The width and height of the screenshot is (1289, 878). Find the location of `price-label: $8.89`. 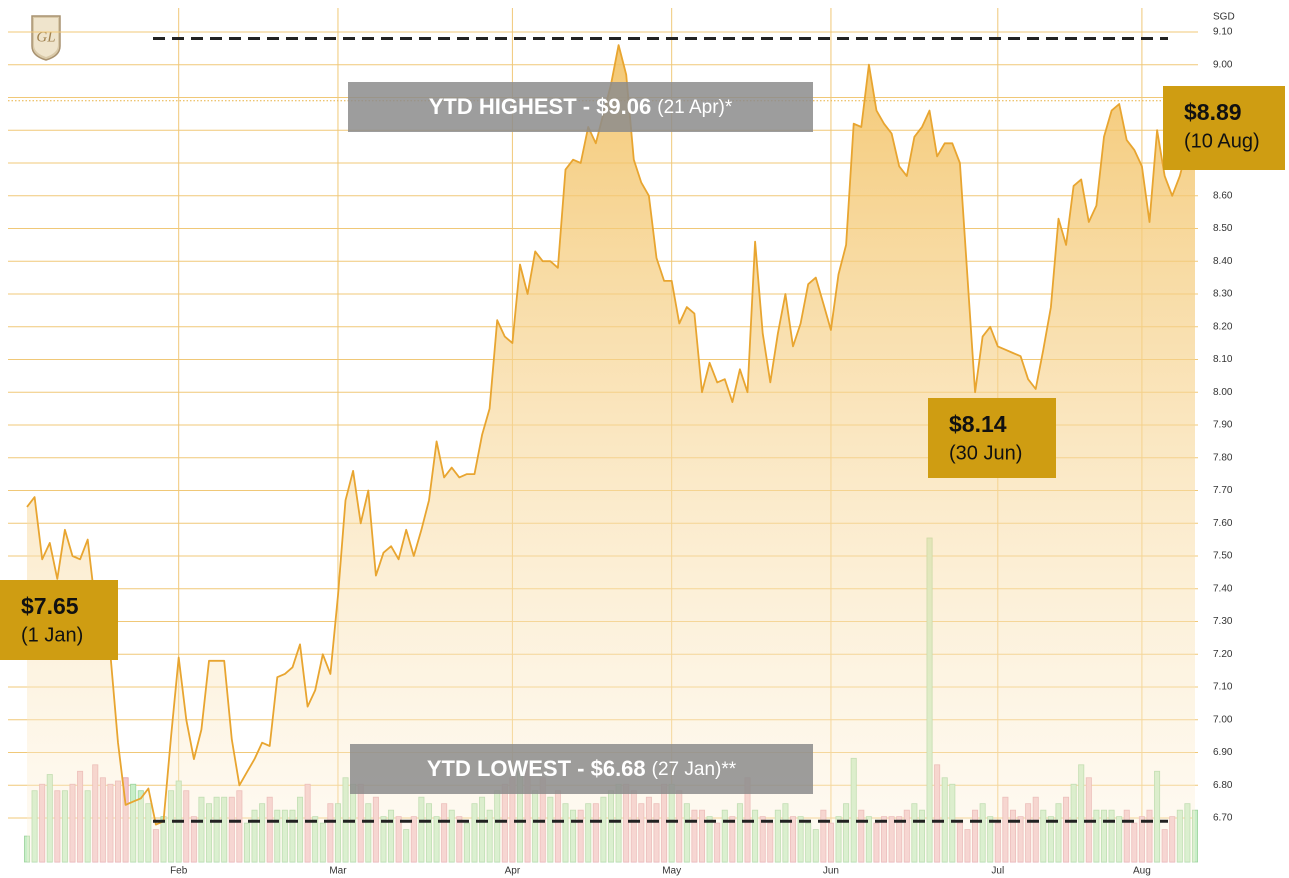

price-label: $8.89 is located at coordinates (1213, 112).